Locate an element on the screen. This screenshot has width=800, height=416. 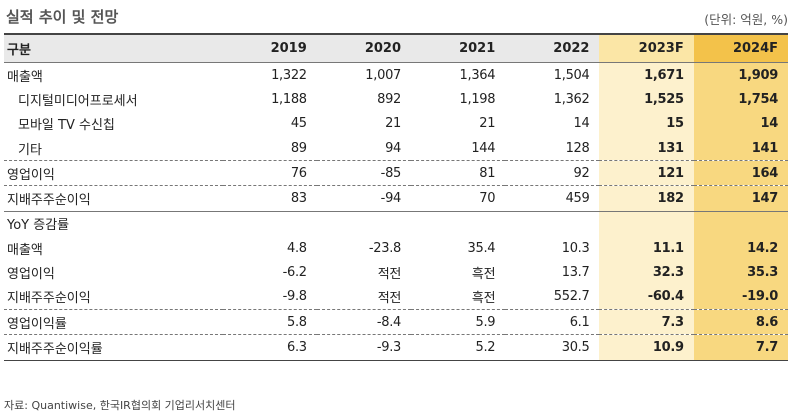
cell: 1,188 is located at coordinates (289, 99).